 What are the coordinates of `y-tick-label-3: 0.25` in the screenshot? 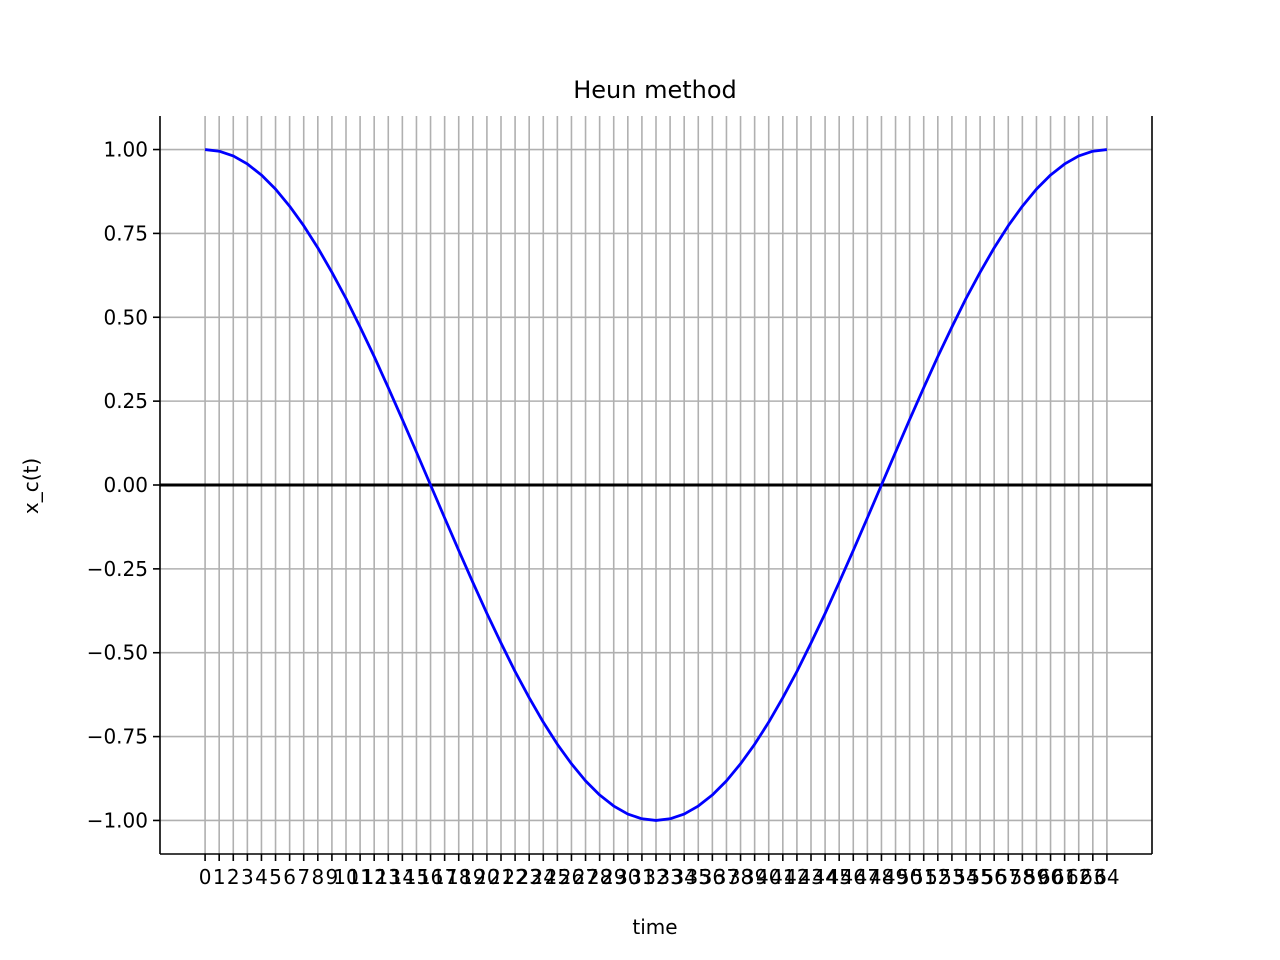 It's located at (125, 401).